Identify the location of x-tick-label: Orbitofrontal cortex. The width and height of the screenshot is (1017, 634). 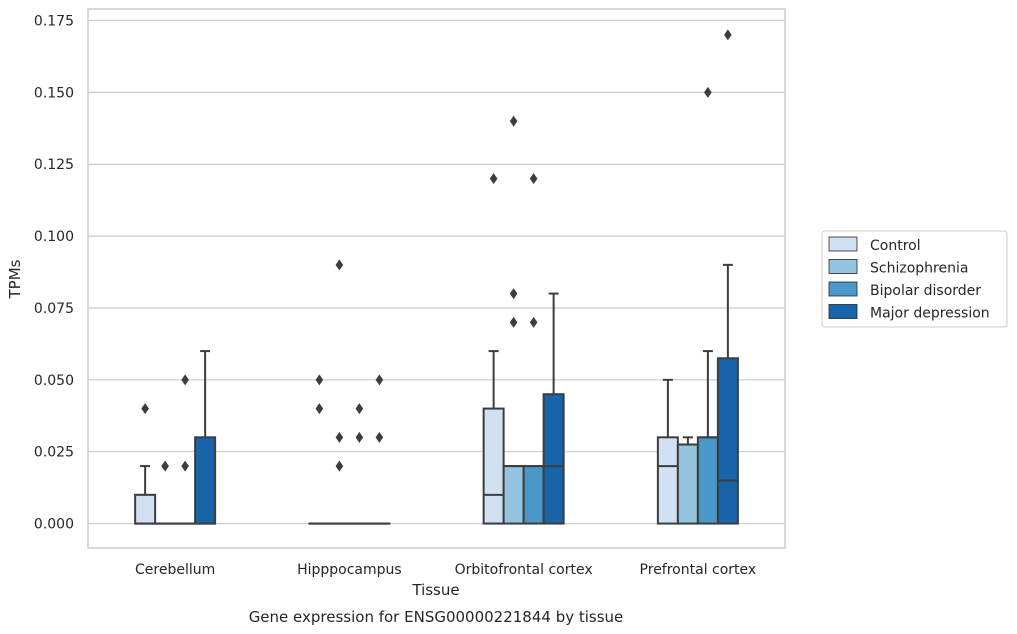
(524, 570).